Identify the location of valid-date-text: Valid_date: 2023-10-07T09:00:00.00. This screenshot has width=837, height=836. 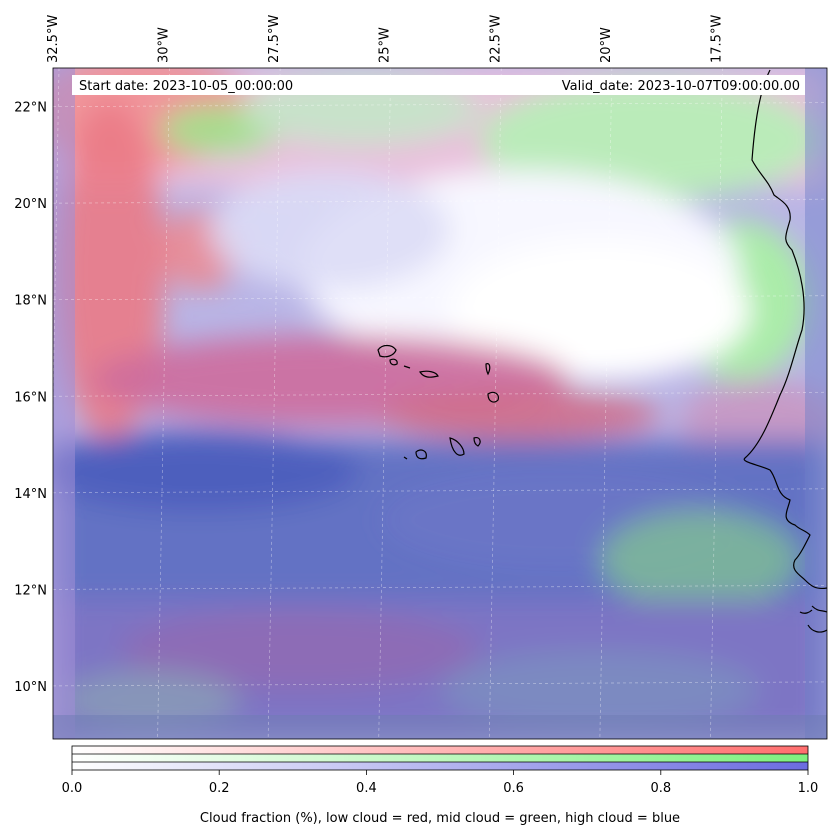
(681, 86).